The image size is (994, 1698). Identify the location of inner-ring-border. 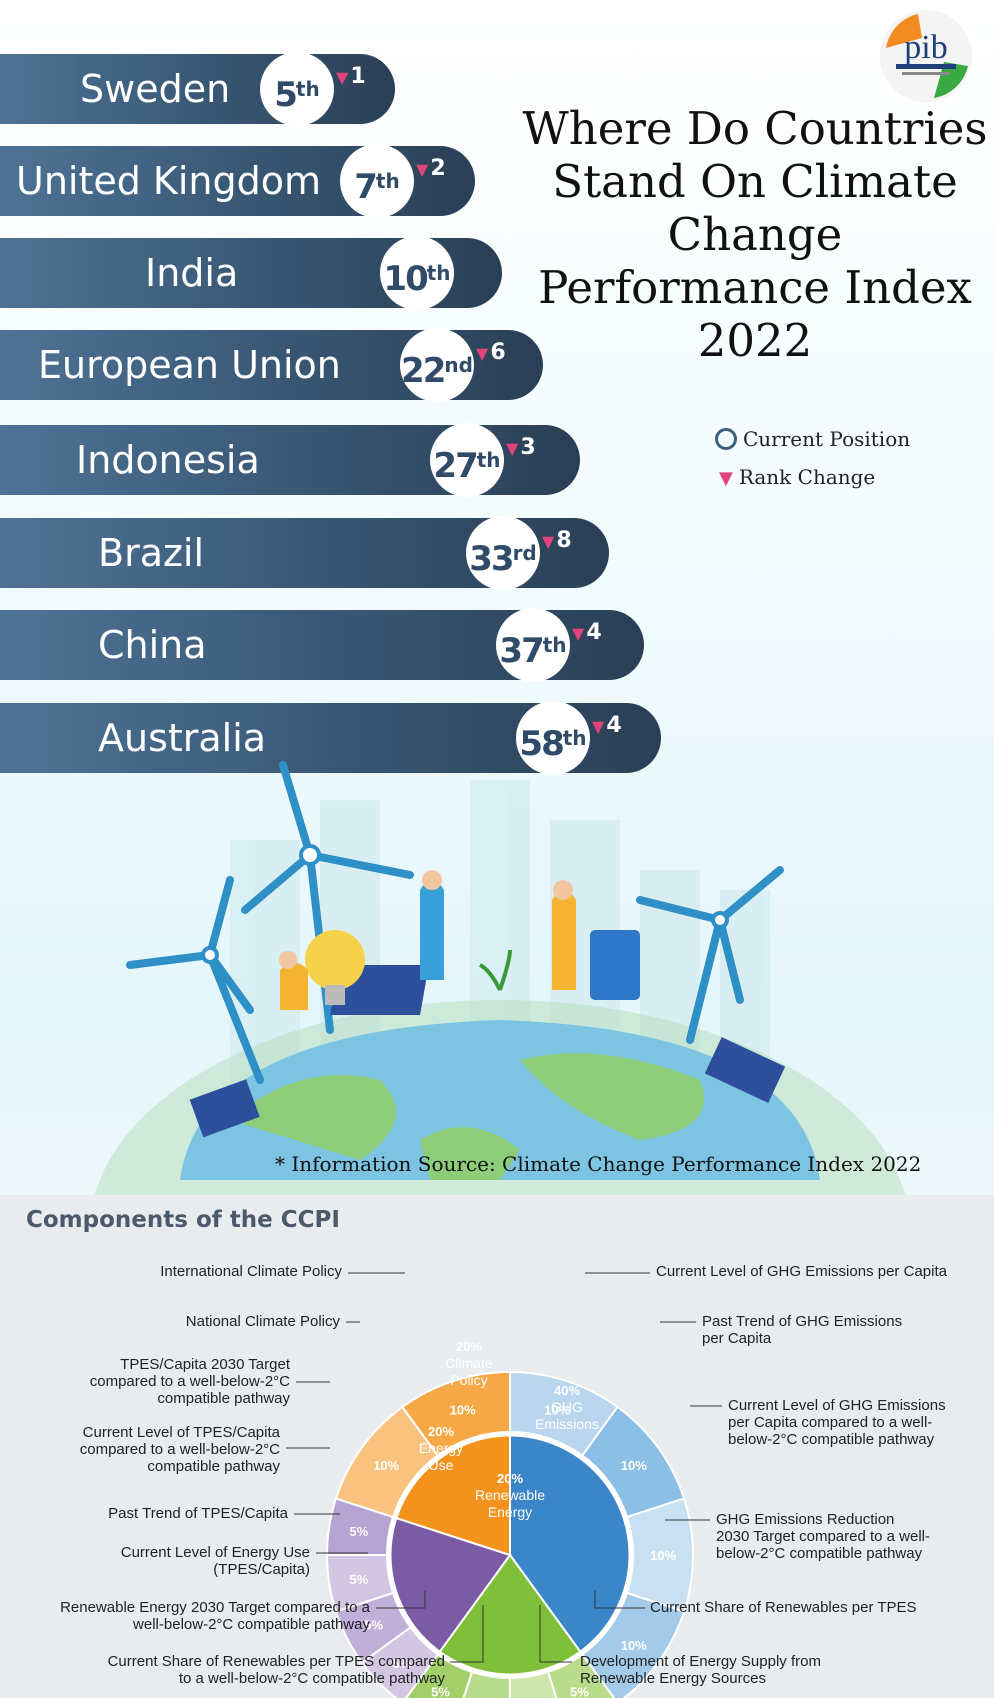
(510, 1555).